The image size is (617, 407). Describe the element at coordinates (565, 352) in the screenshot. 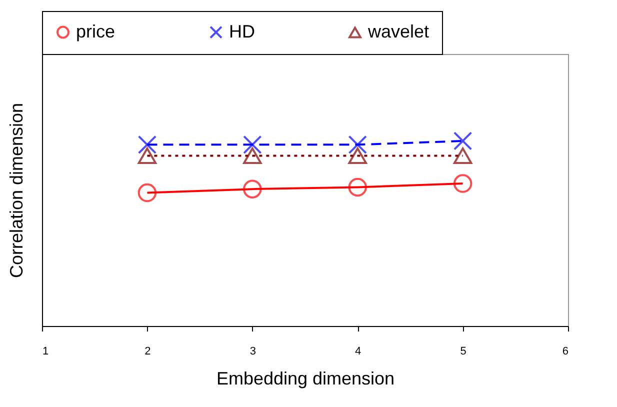

I see `x-tick-label: 6` at that location.